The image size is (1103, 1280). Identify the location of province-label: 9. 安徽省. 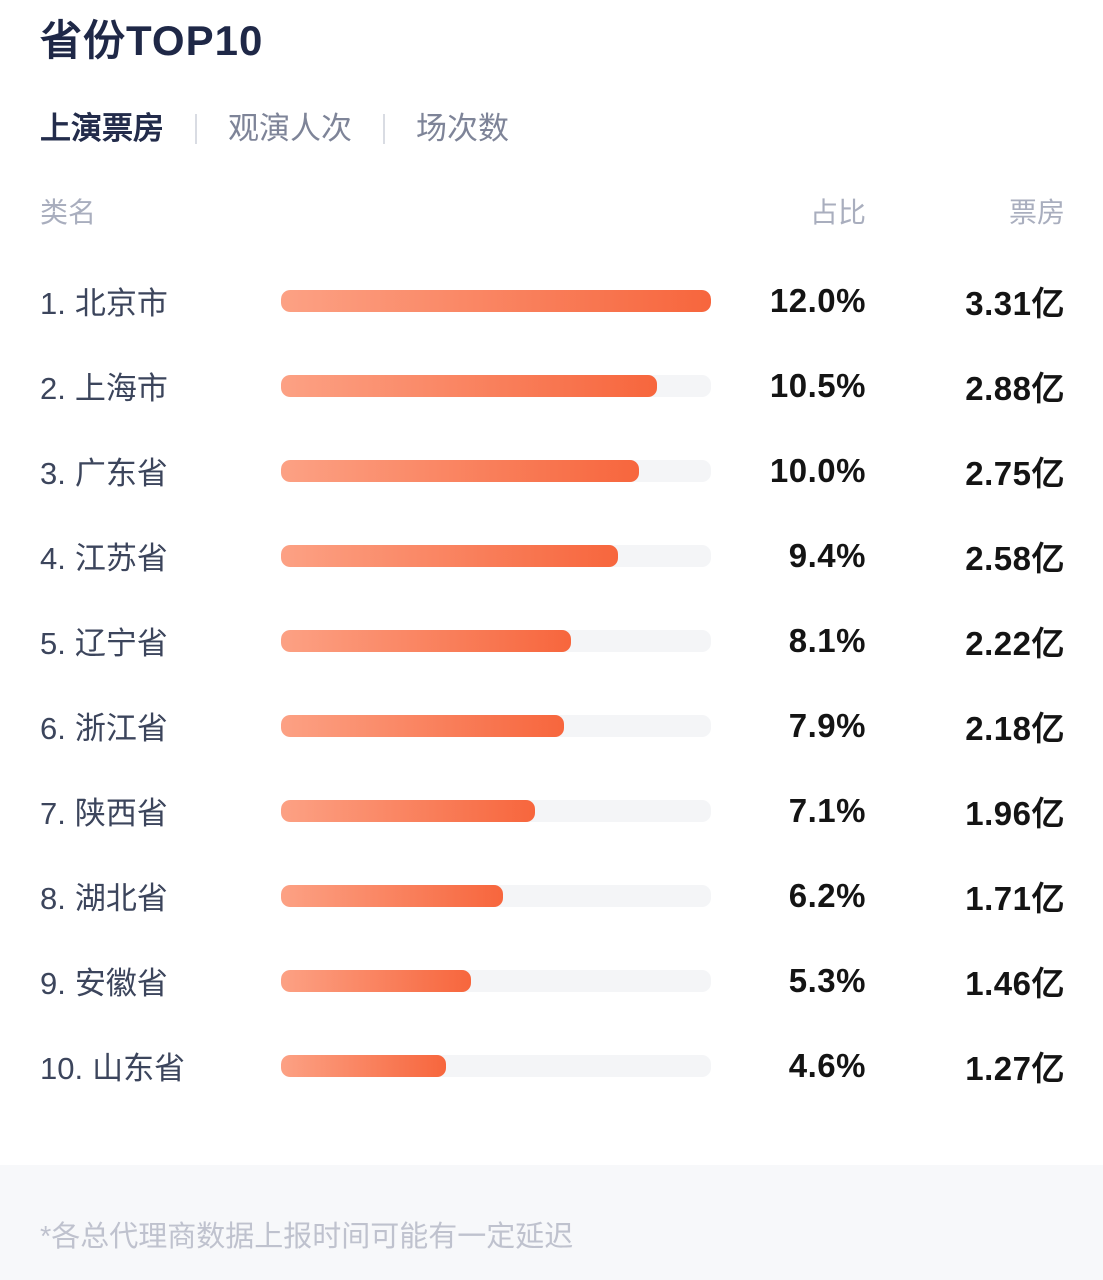
(160, 980).